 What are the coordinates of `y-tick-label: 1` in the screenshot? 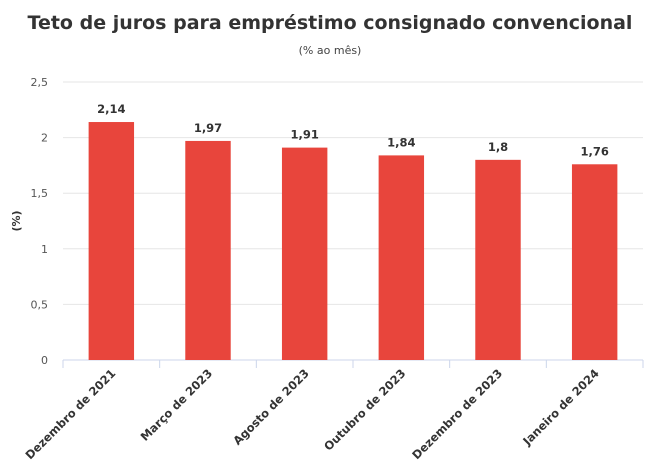 It's located at (44, 249).